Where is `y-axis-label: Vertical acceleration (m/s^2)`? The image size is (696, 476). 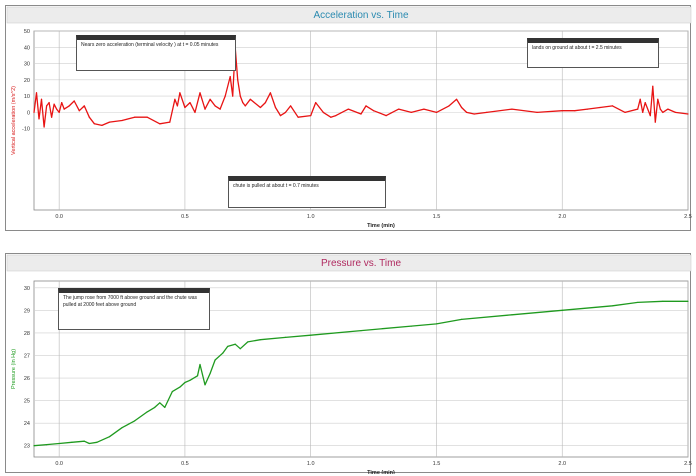
y-axis-label: Vertical acceleration (m/s^2) is located at coordinates (14, 120).